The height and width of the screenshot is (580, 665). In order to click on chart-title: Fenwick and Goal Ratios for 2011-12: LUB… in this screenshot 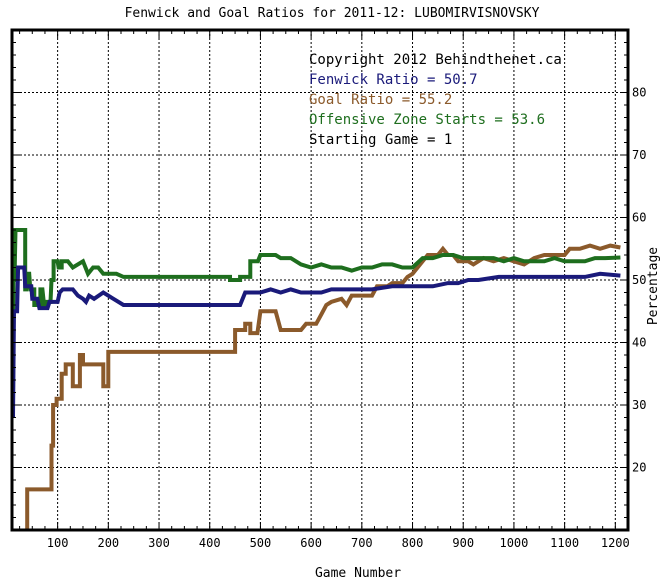, I will do `click(332, 13)`.